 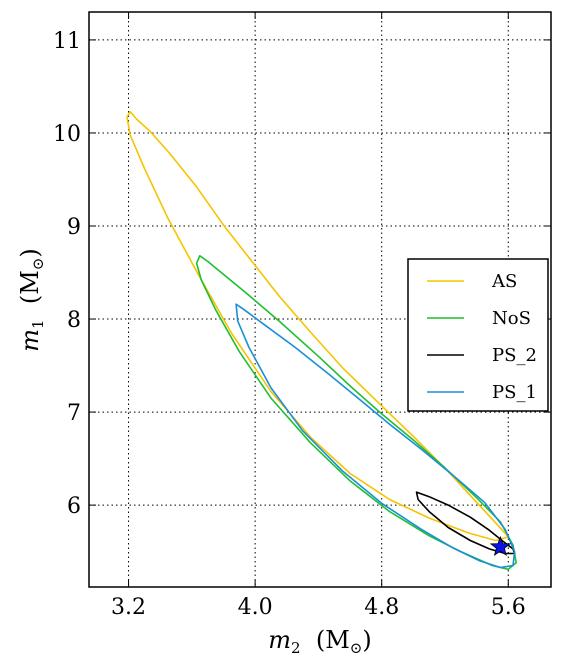 What do you see at coordinates (74, 506) in the screenshot?
I see `y-tick-label: 6` at bounding box center [74, 506].